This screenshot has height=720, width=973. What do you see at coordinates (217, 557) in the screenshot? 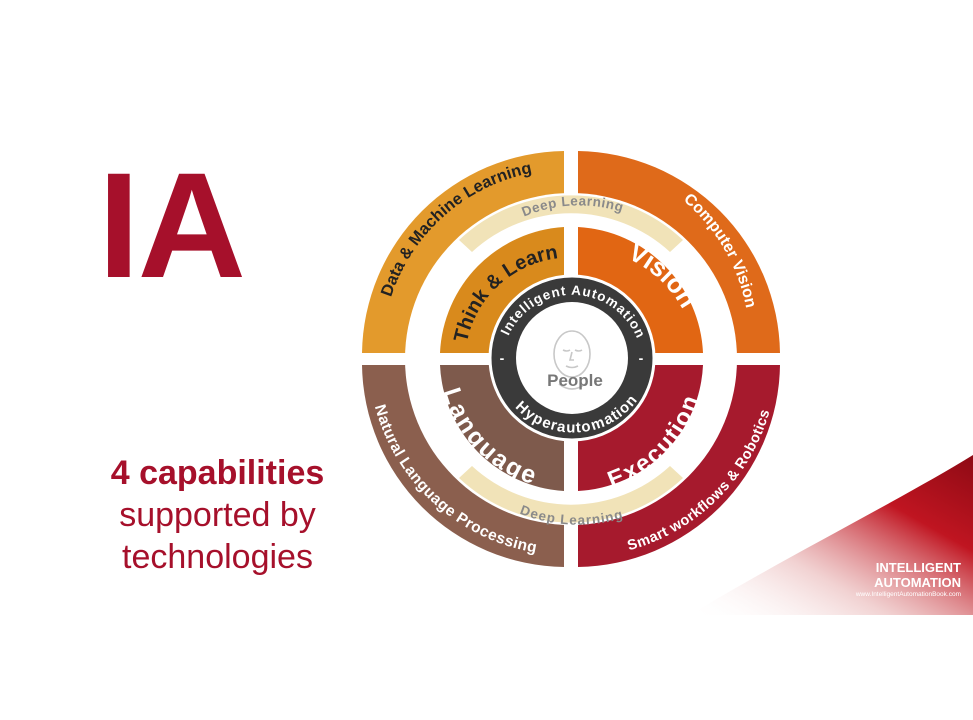
I see `subtitle-line-3: technologies` at bounding box center [217, 557].